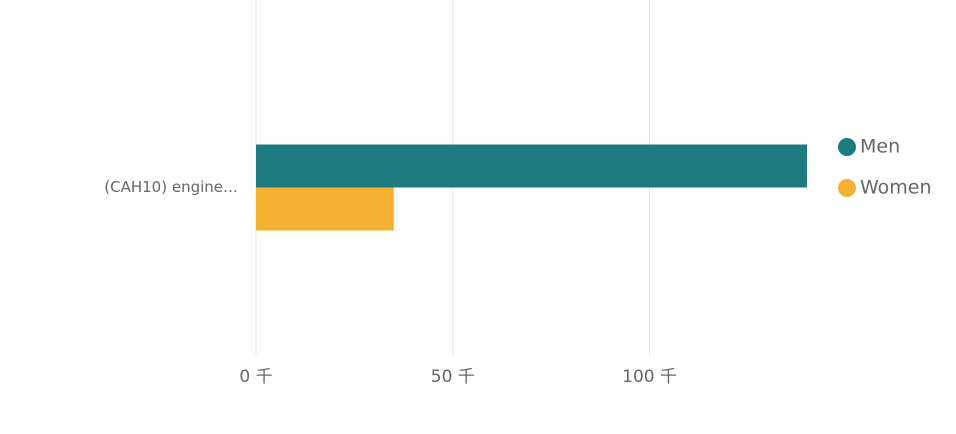 This screenshot has height=434, width=956. Describe the element at coordinates (896, 188) in the screenshot. I see `legend-label: Women` at that location.